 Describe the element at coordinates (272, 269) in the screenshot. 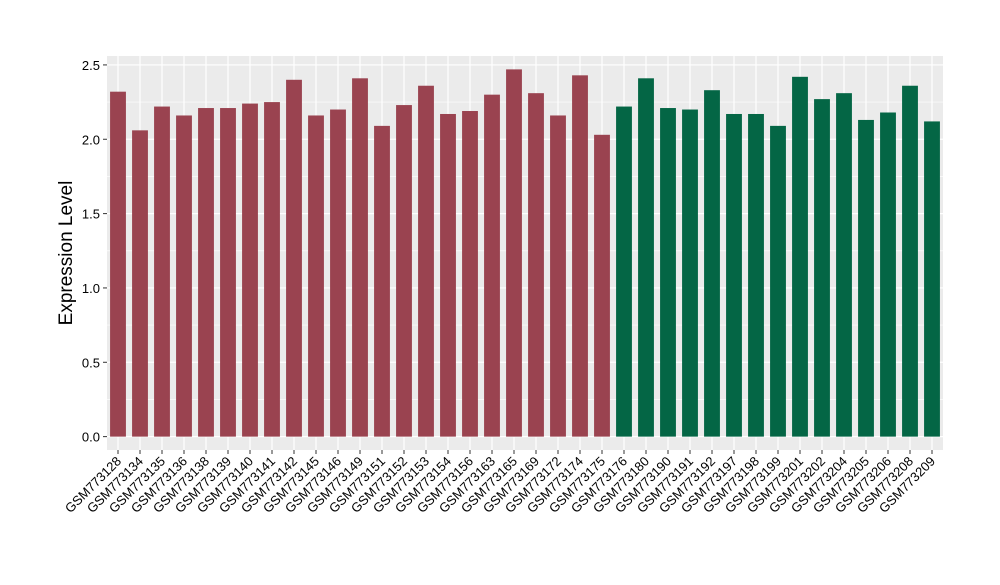

I see `bar-GSM773141` at that location.